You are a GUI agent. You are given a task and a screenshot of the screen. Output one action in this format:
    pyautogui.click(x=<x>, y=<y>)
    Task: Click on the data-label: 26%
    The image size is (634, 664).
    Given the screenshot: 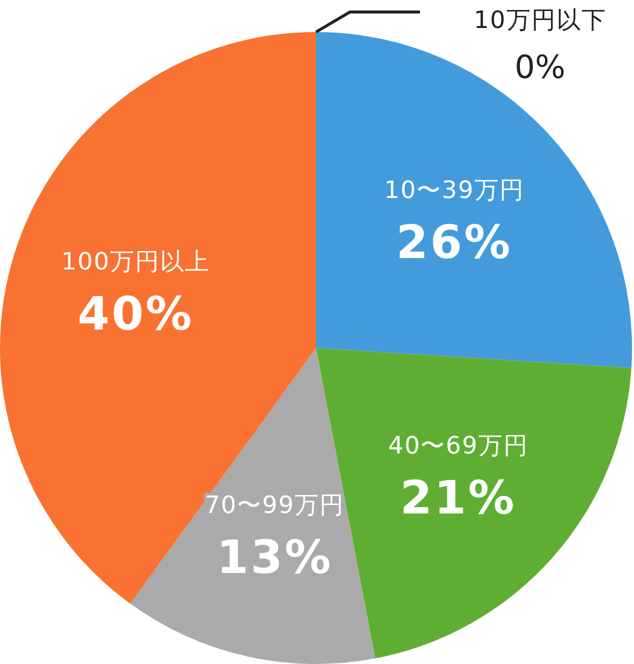 What is the action you would take?
    pyautogui.click(x=454, y=242)
    